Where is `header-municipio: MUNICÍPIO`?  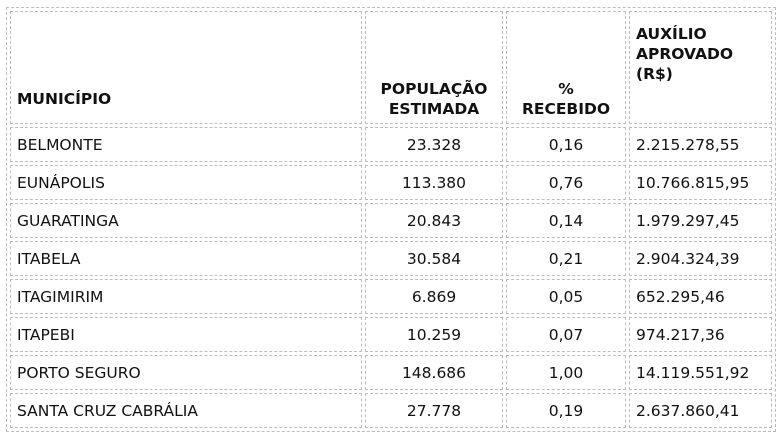
header-municipio: MUNICÍPIO is located at coordinates (186, 67).